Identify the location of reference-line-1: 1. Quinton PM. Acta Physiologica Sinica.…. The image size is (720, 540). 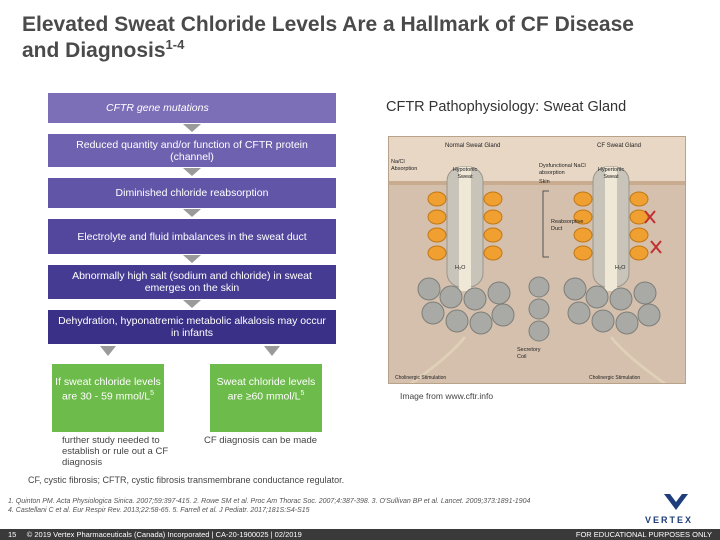
(269, 501).